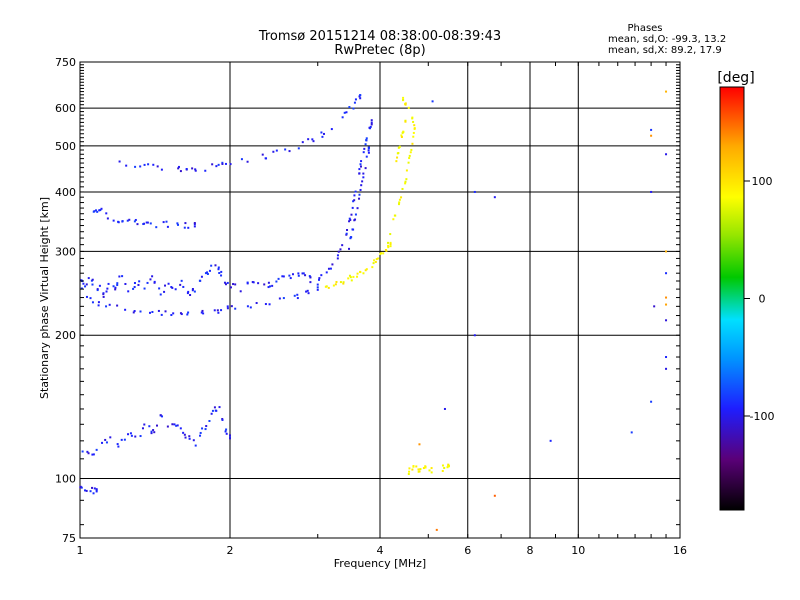  What do you see at coordinates (735, 78) in the screenshot?
I see `colorbar-label: [deg]` at bounding box center [735, 78].